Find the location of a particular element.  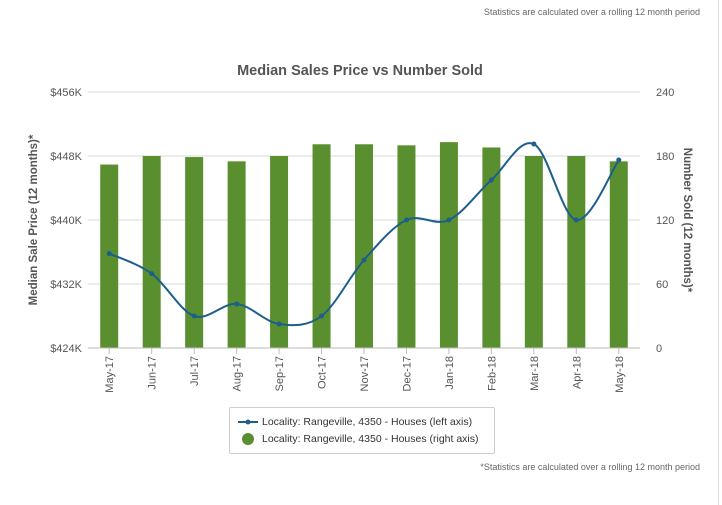

y-left-tick-label: $424K is located at coordinates (66, 349).